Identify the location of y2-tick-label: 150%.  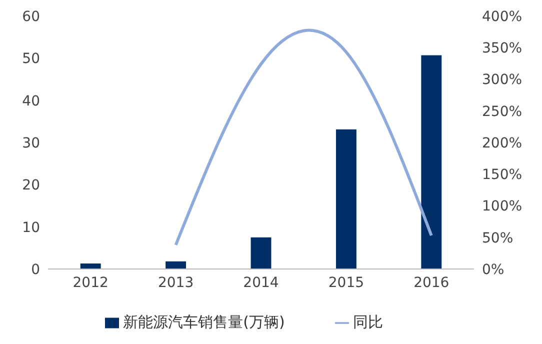
(502, 175).